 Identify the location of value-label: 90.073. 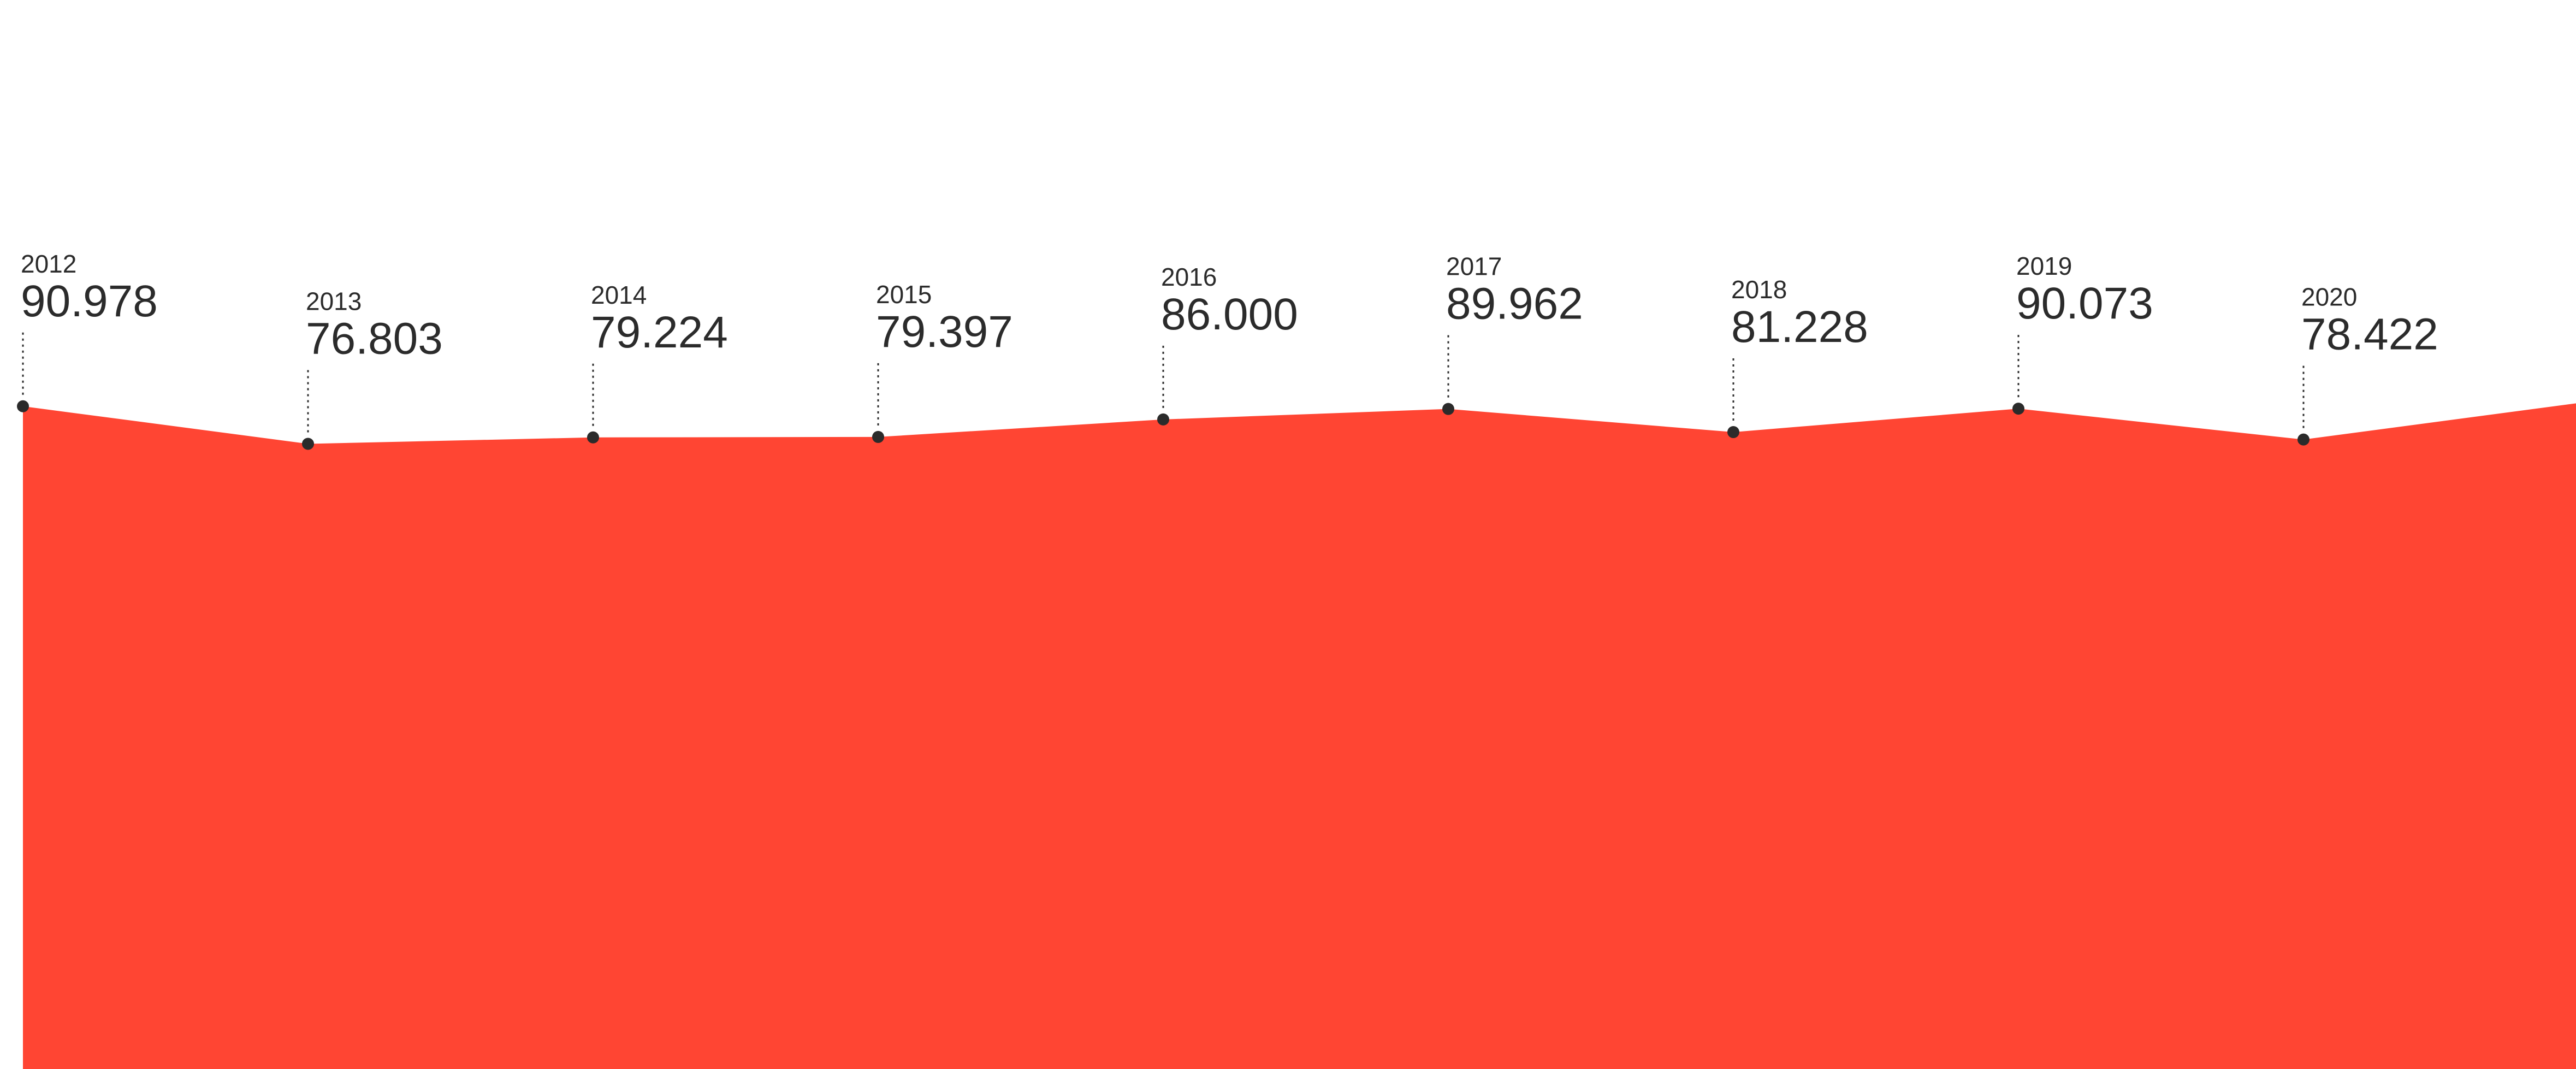
(2084, 303).